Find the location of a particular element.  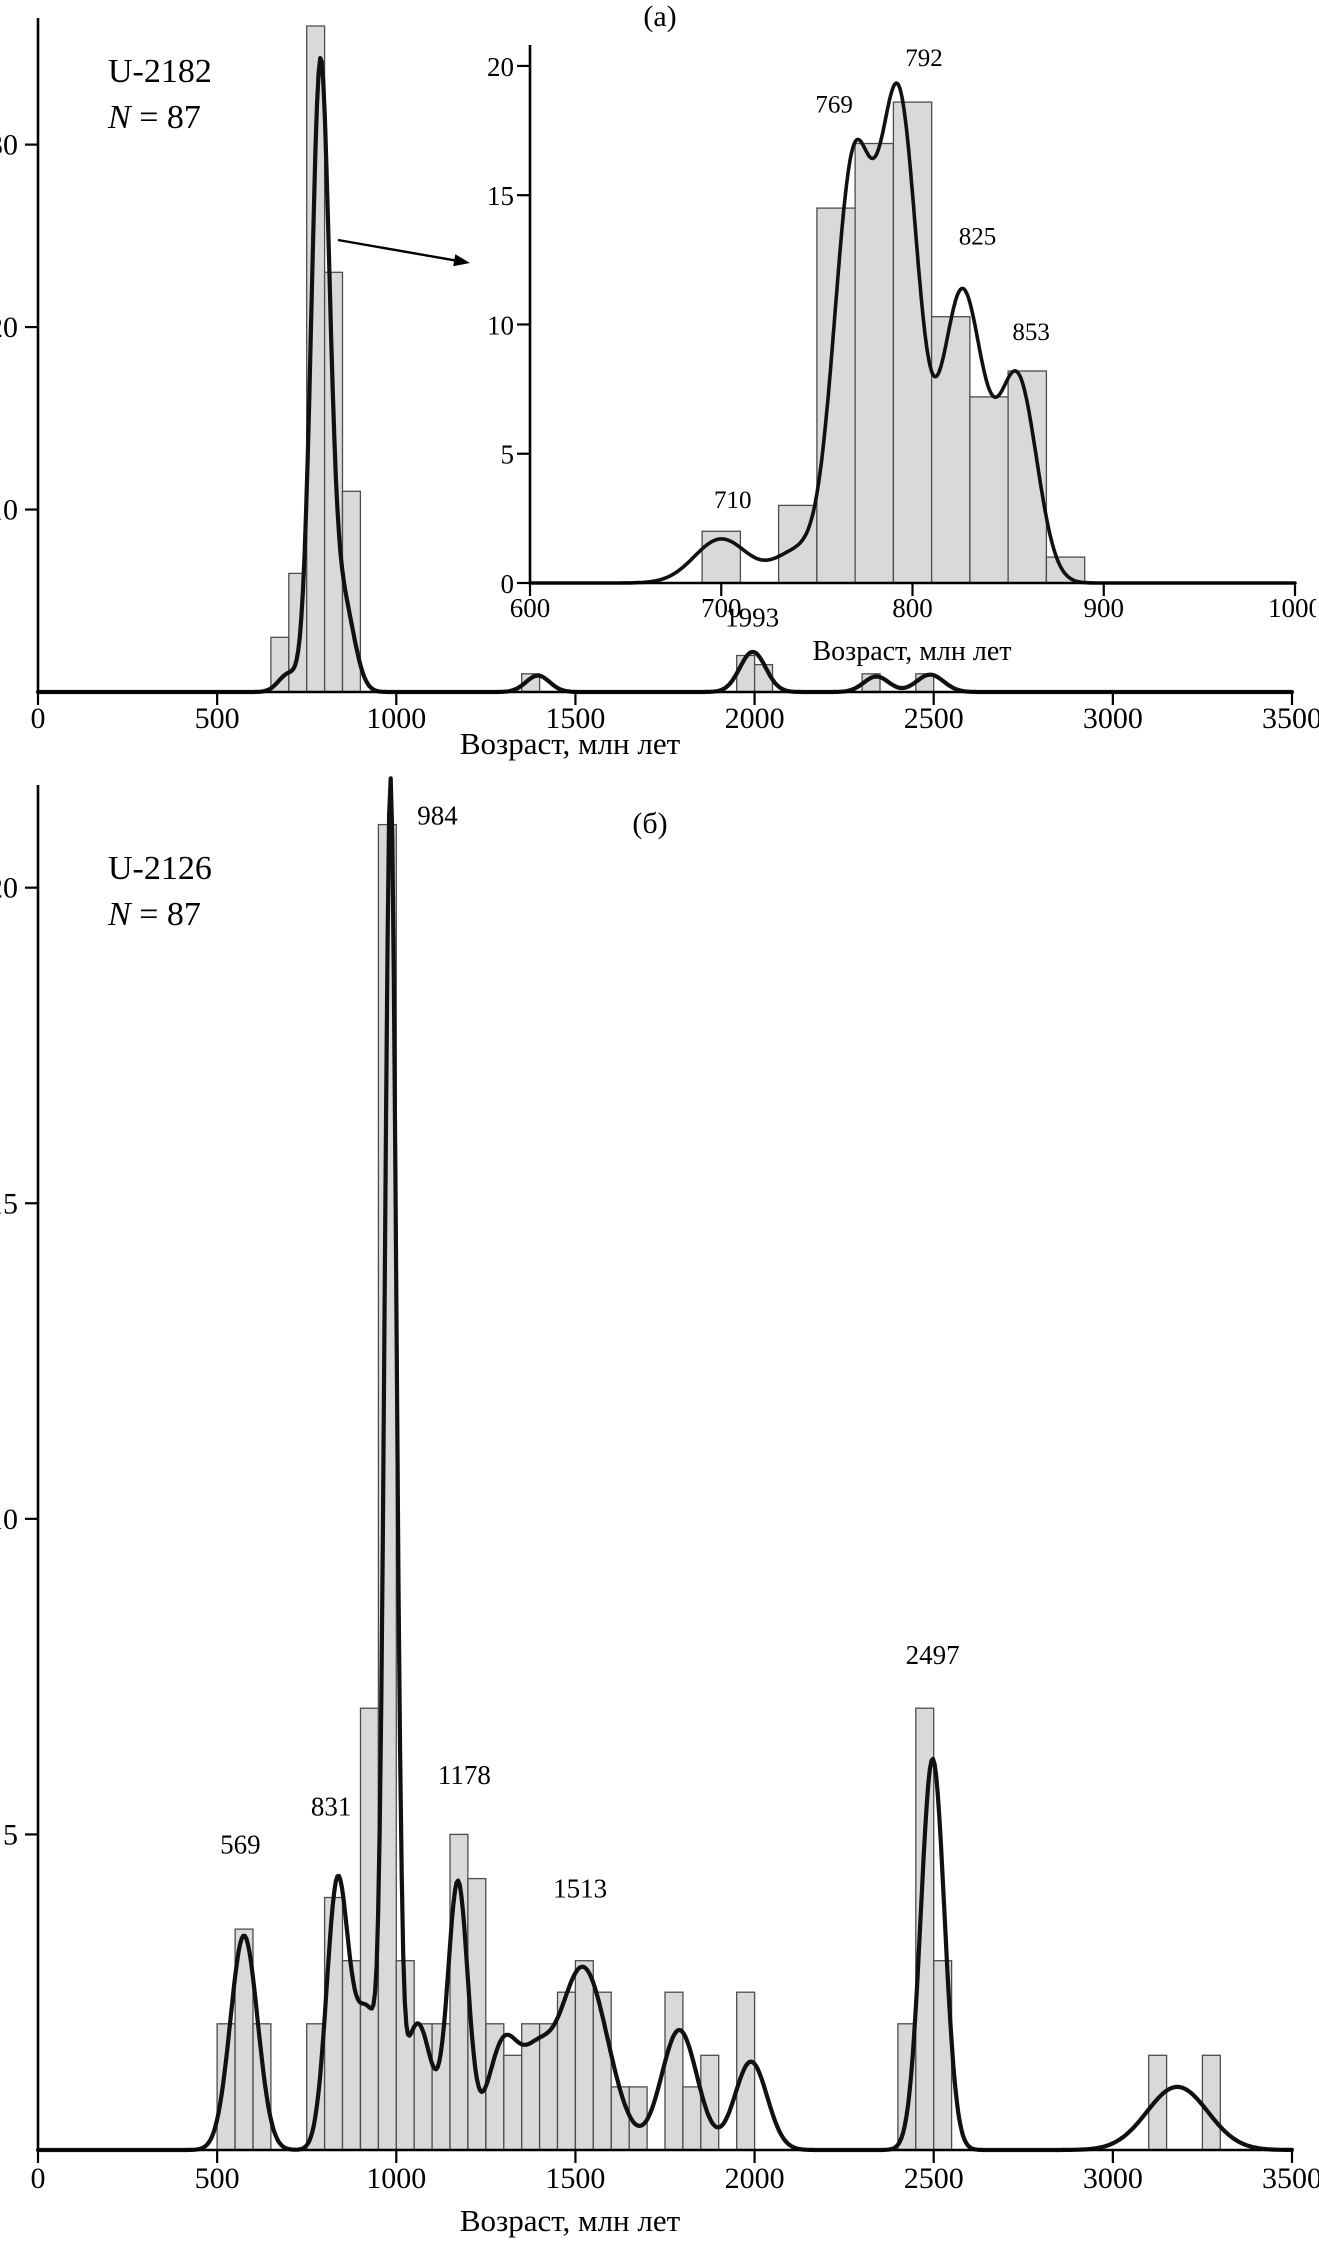

x-tick-label: 900 is located at coordinates (1104, 608).